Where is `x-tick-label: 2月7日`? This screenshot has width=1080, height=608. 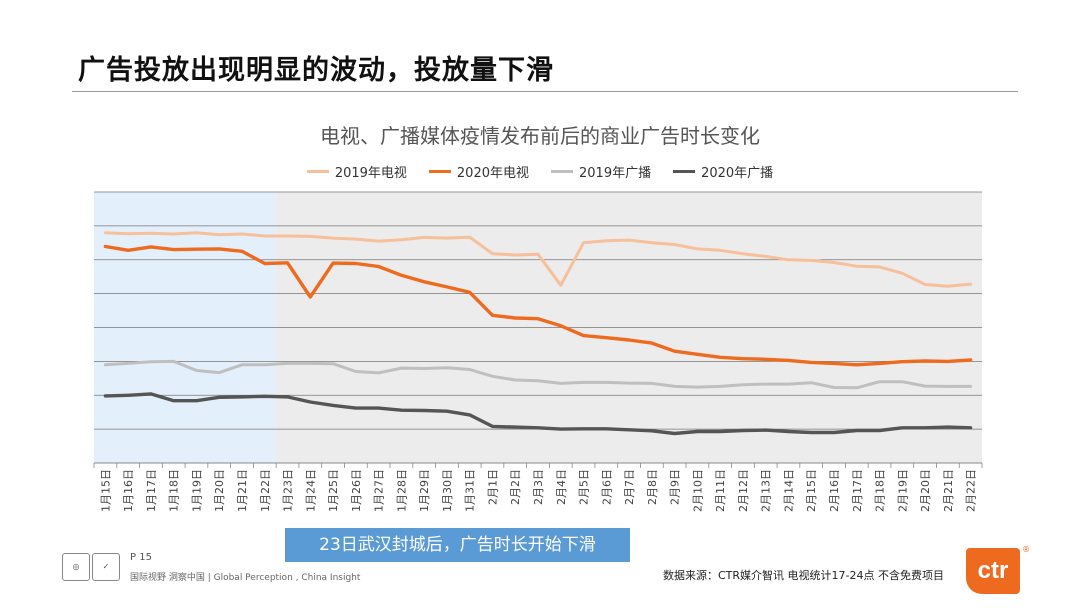 x-tick-label: 2月7日 is located at coordinates (629, 487).